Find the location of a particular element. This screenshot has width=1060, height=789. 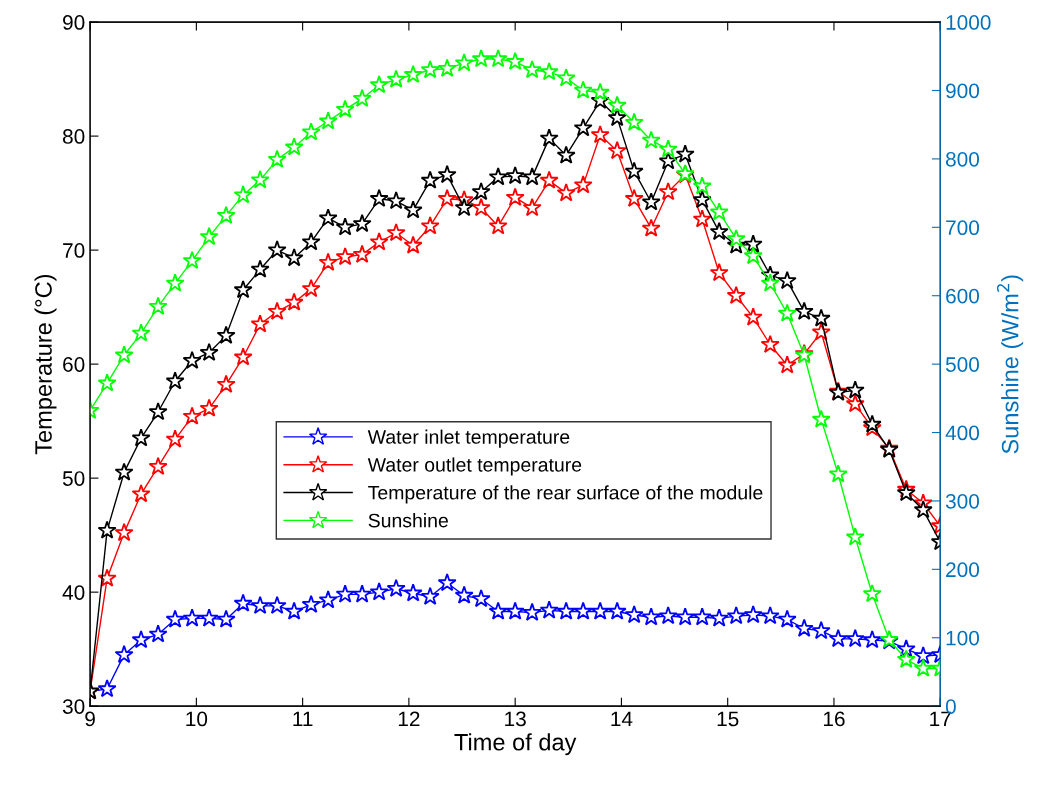

y2-tick-label: 400 is located at coordinates (962, 433).